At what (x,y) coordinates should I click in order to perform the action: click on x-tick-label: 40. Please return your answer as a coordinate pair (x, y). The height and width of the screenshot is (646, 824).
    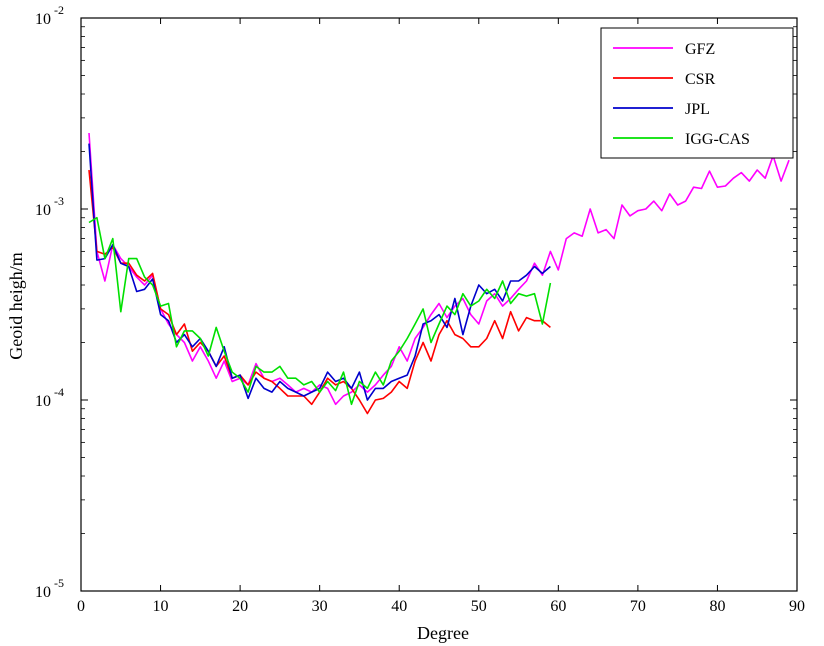
    Looking at the image, I should click on (399, 606).